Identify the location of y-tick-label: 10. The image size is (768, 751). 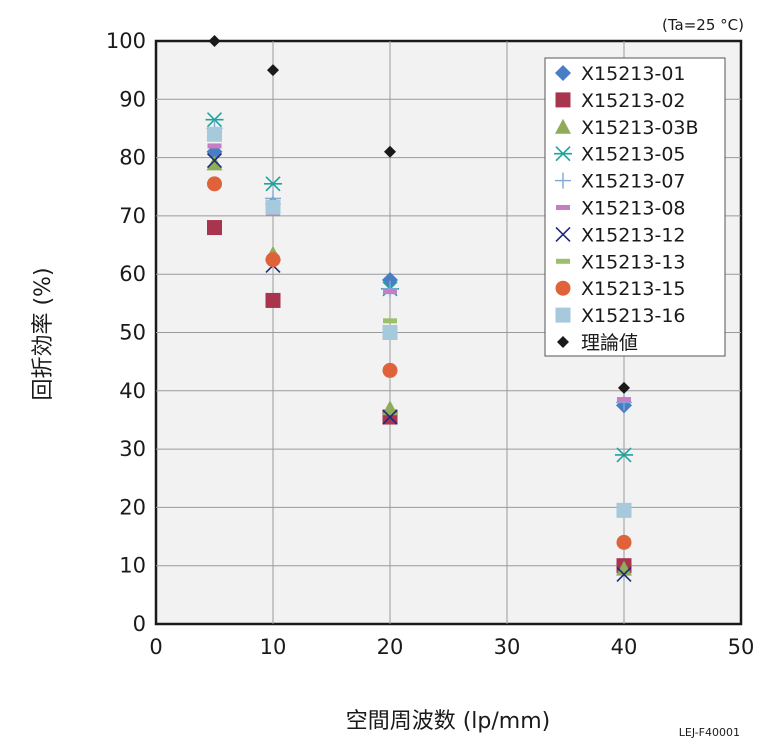
(132, 566).